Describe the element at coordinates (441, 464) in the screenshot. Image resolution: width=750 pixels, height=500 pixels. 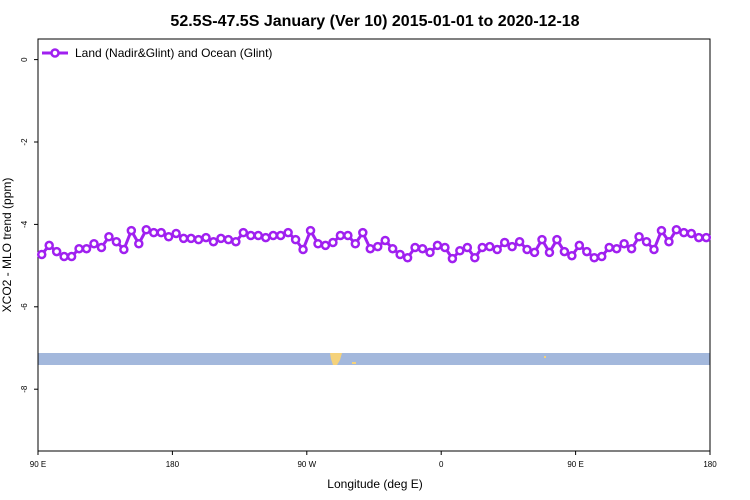
I see `x-tick-label: 0` at that location.